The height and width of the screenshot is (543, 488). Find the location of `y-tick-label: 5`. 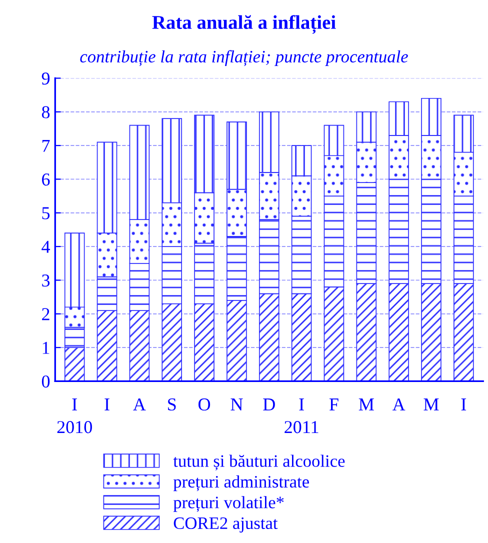

y-tick-label: 5 is located at coordinates (46, 213).